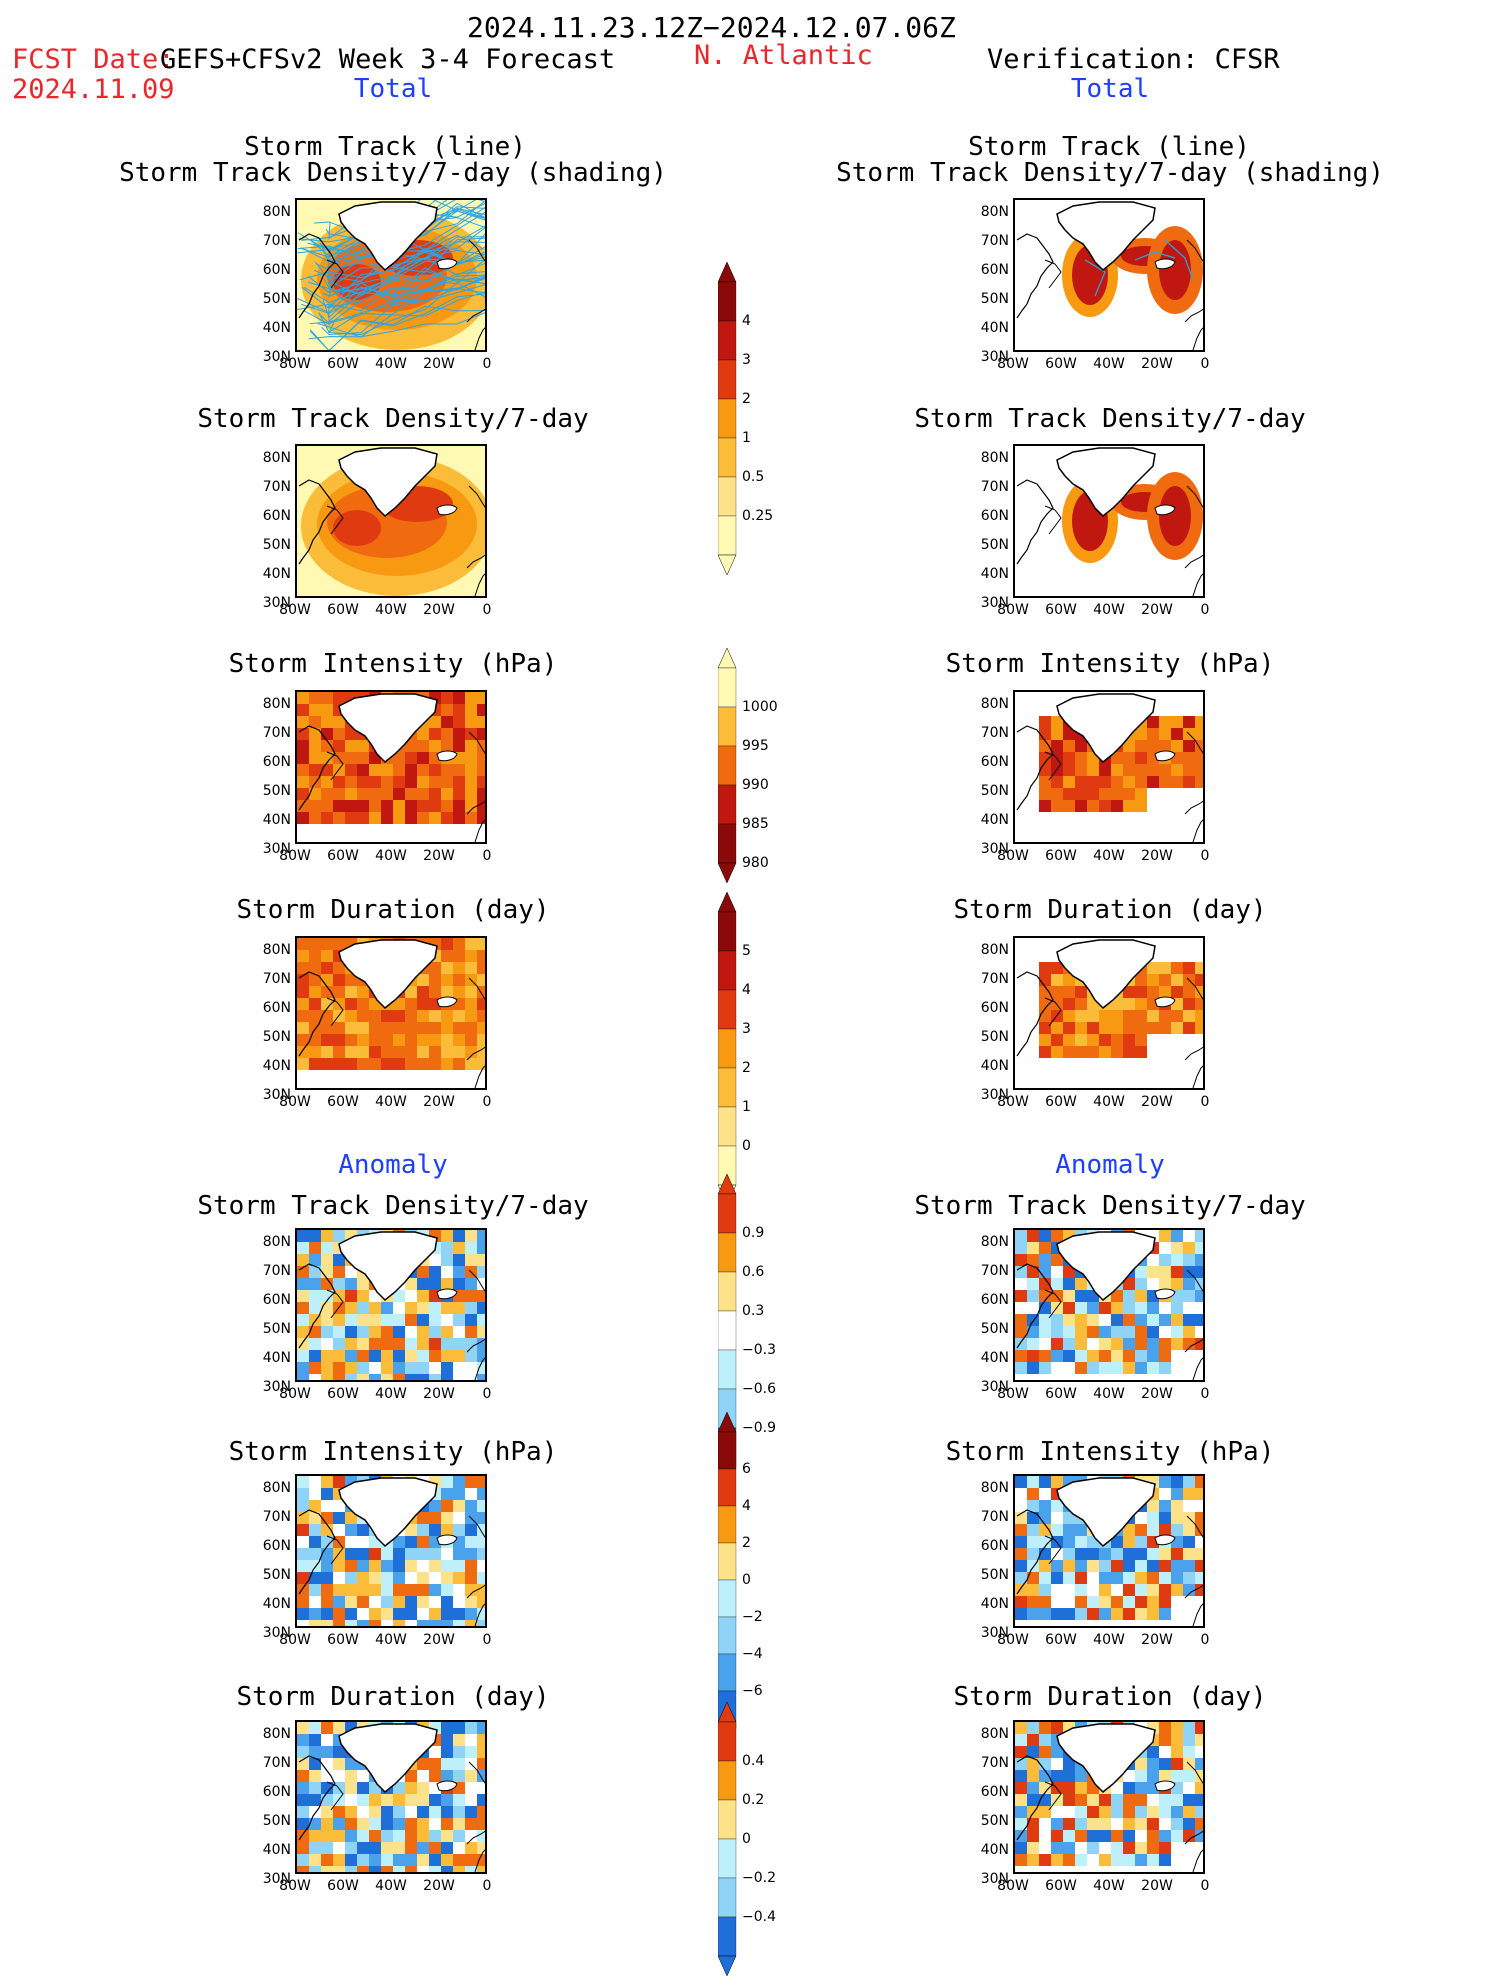  What do you see at coordinates (753, 1800) in the screenshot?
I see `colorbar-tick-label: 0.2` at bounding box center [753, 1800].